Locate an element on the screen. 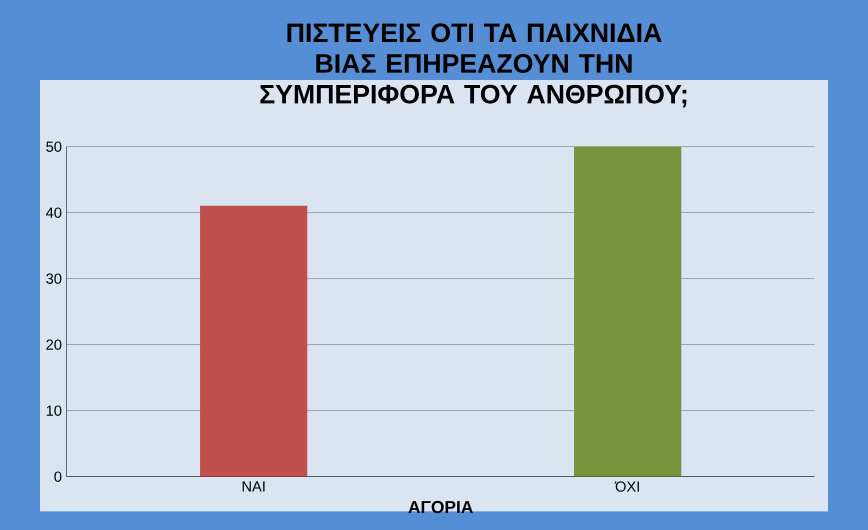 The height and width of the screenshot is (530, 868). chart-title: ΠΙΣΤΕΥΕΙΣ ΟΤΙ ΤΑ ΠΑΙΧΝΙΔΙΑ ΒΙΑΣ ΕΠΗΡΕΑΖΟΥΝ ΤΗΝ ΣΥΜΠΕΡΙΦΟΡΑ ΤΟΥ ΑΝΘΡΩΠΟΥ; is located at coordinates (473, 65).